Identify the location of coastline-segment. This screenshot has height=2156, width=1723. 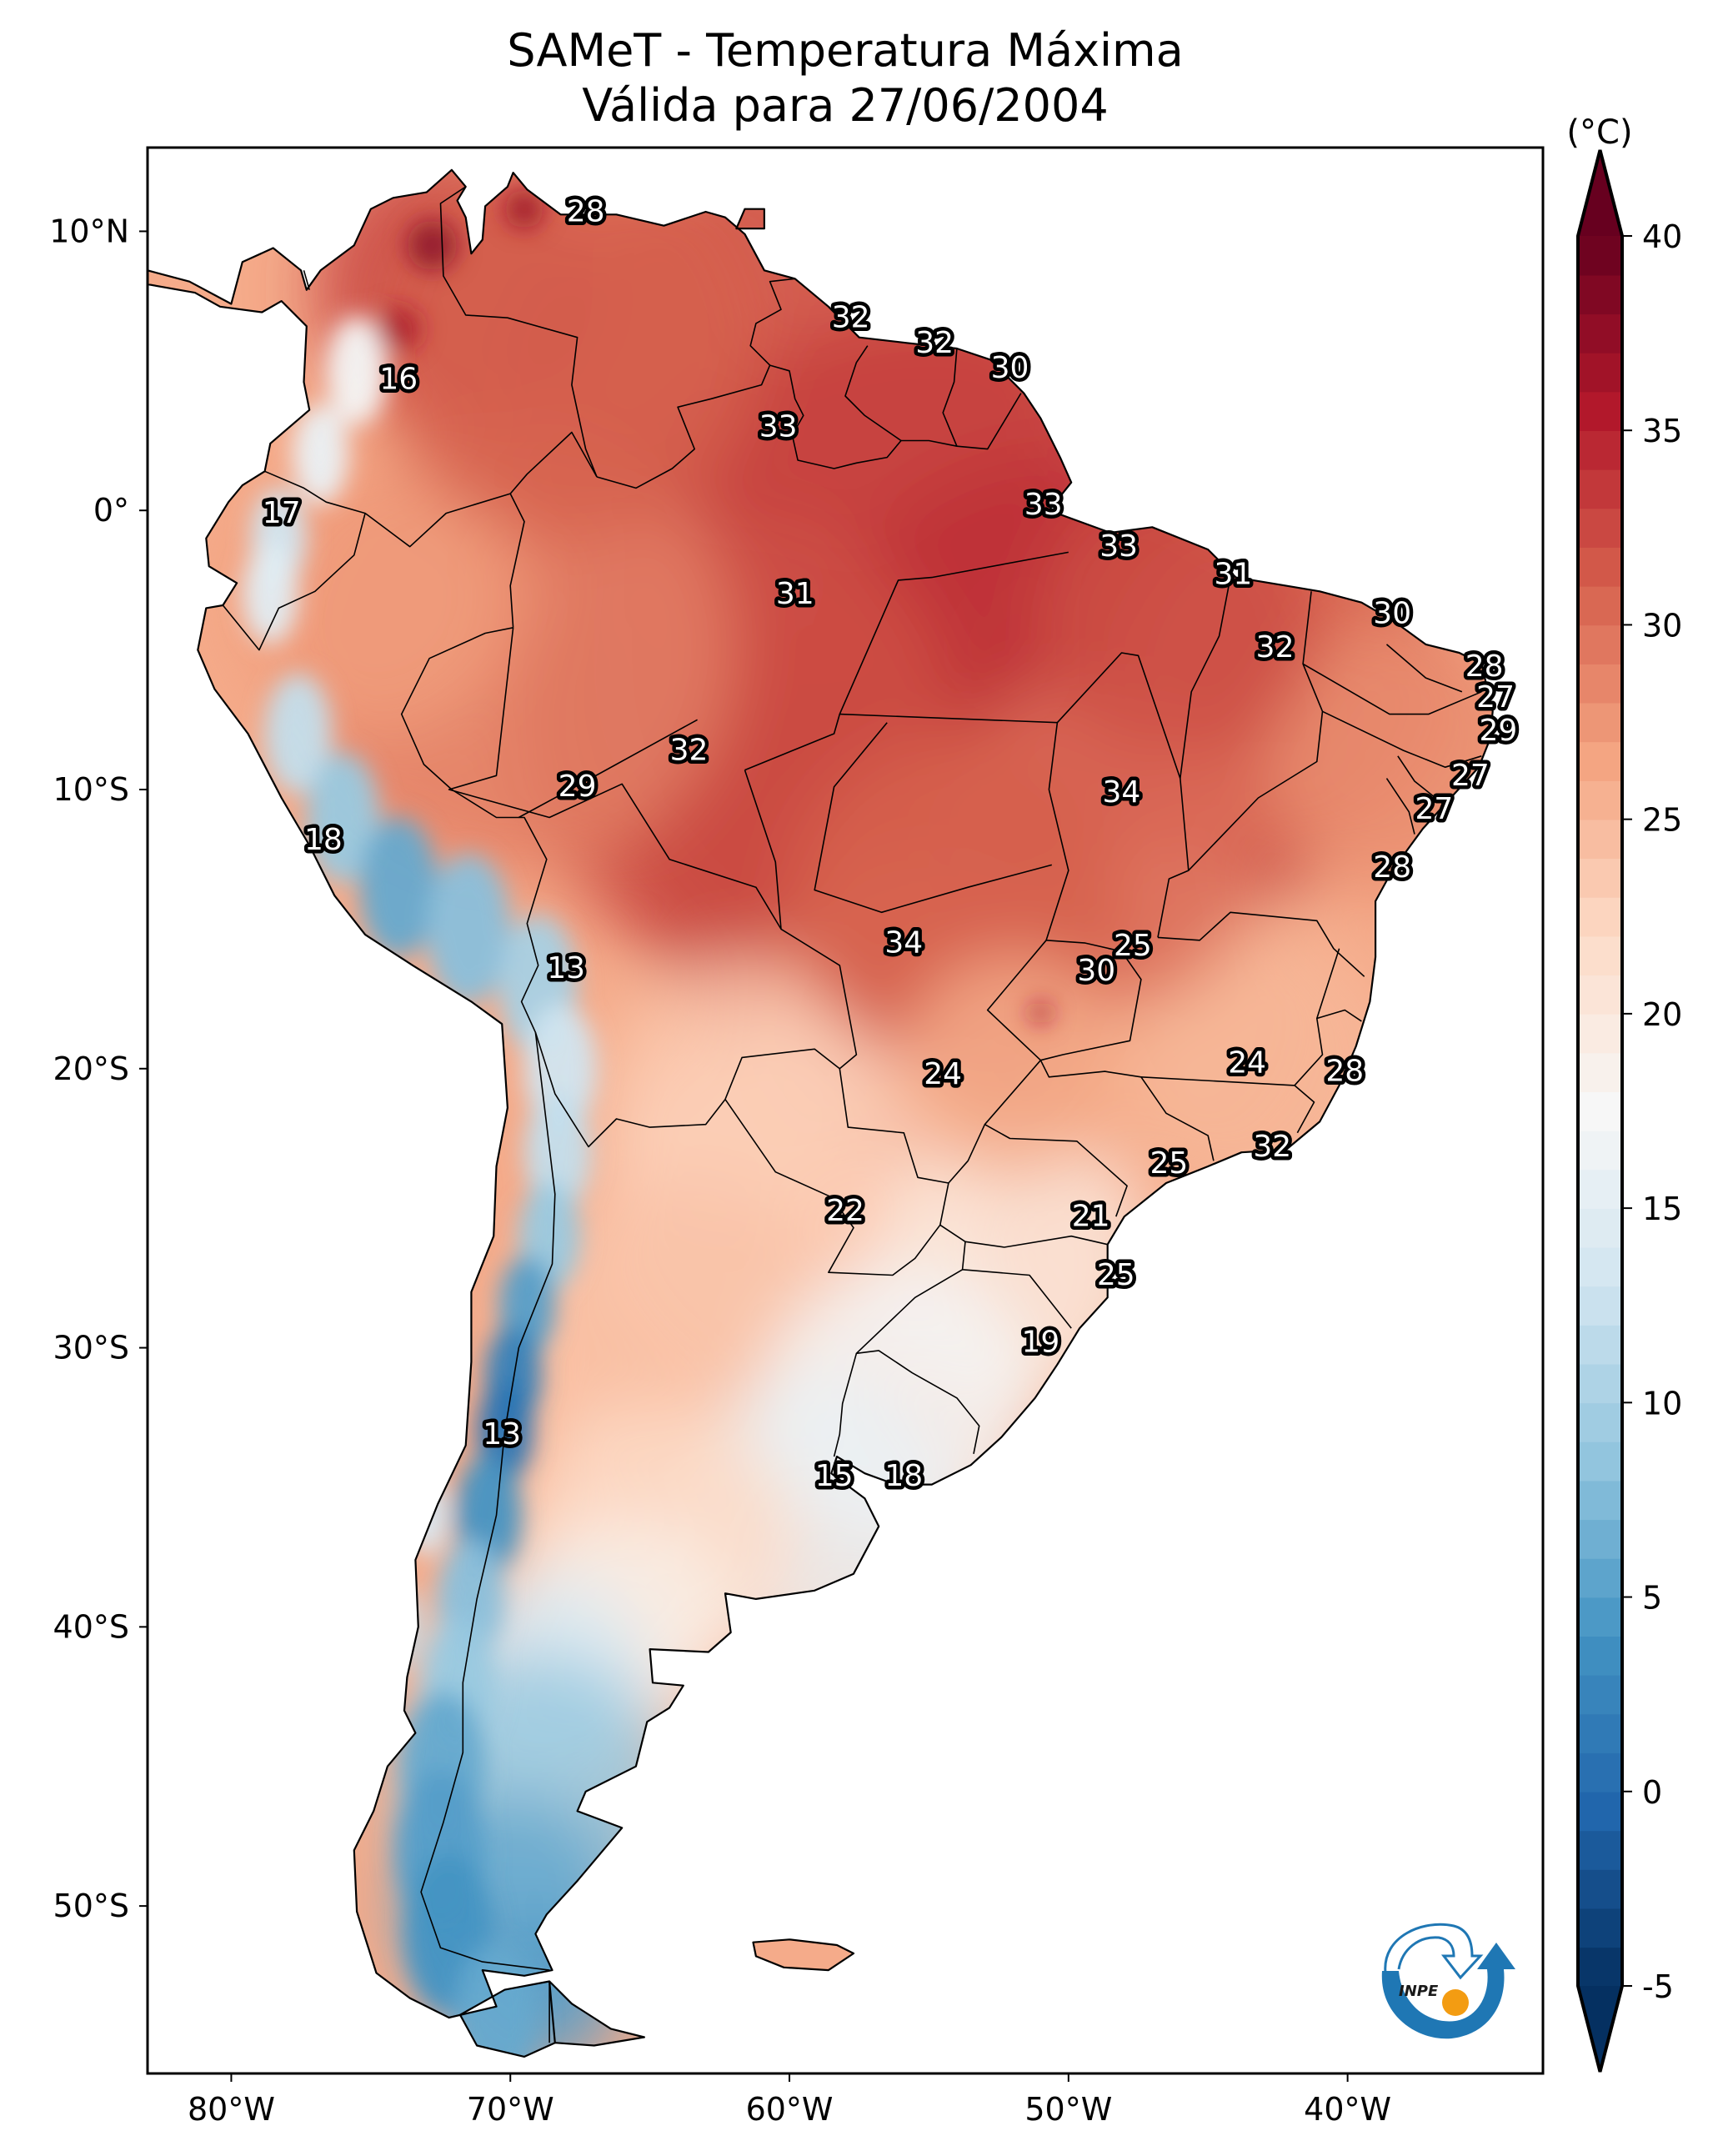
(803, 1955).